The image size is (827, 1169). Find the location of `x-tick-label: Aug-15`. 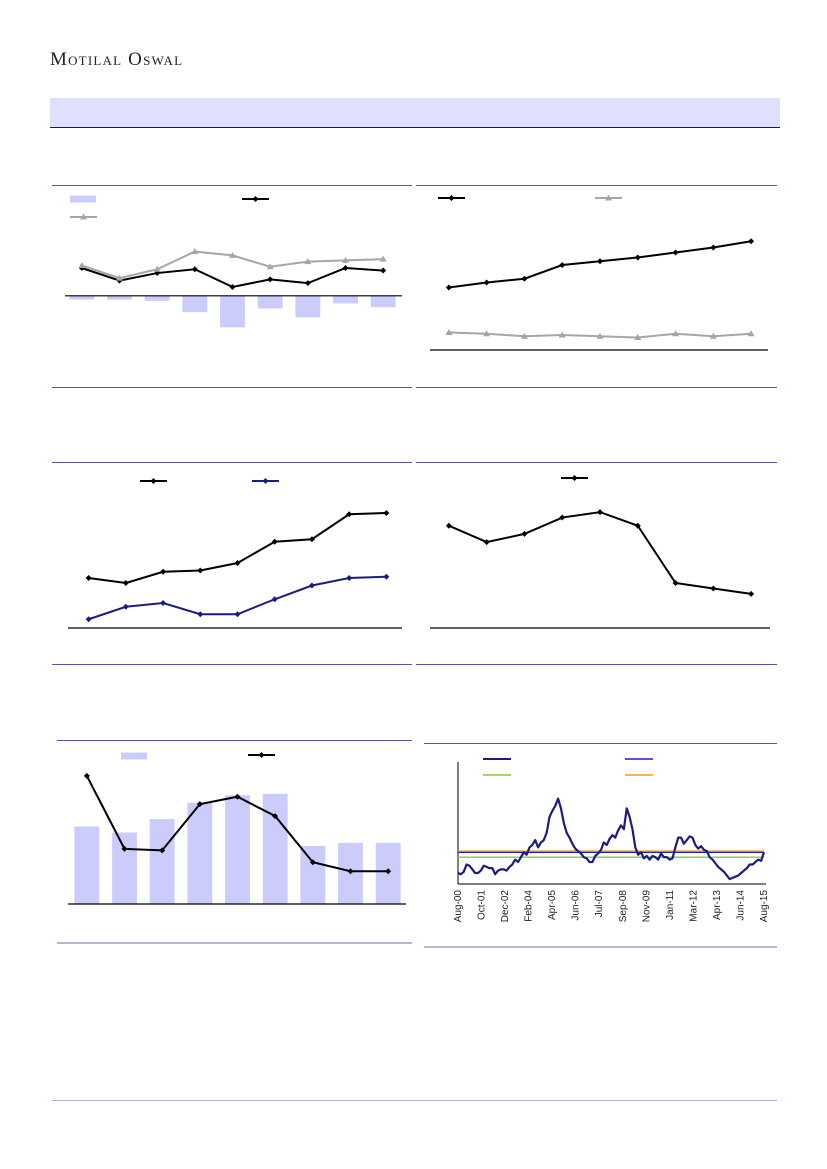

x-tick-label: Aug-15 is located at coordinates (764, 906).